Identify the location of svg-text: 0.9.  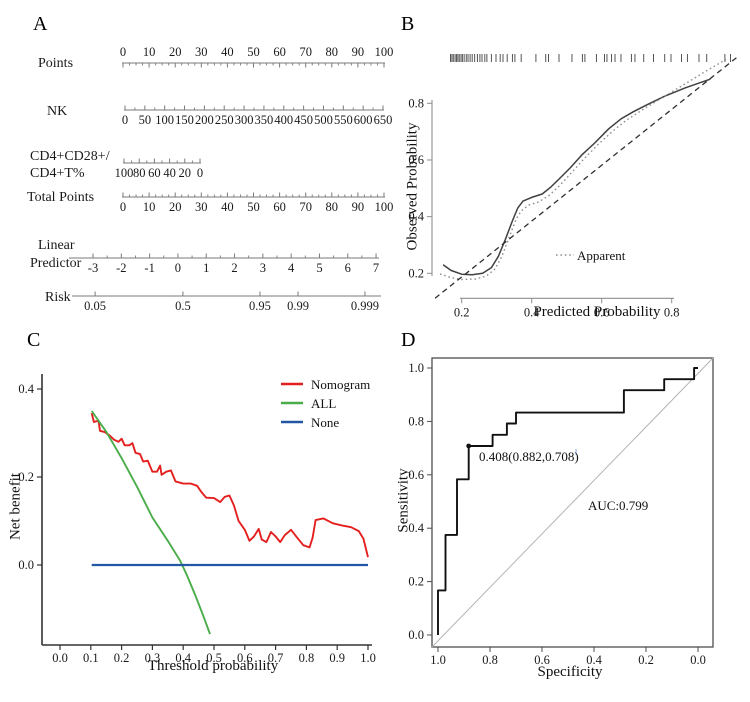
(337, 658).